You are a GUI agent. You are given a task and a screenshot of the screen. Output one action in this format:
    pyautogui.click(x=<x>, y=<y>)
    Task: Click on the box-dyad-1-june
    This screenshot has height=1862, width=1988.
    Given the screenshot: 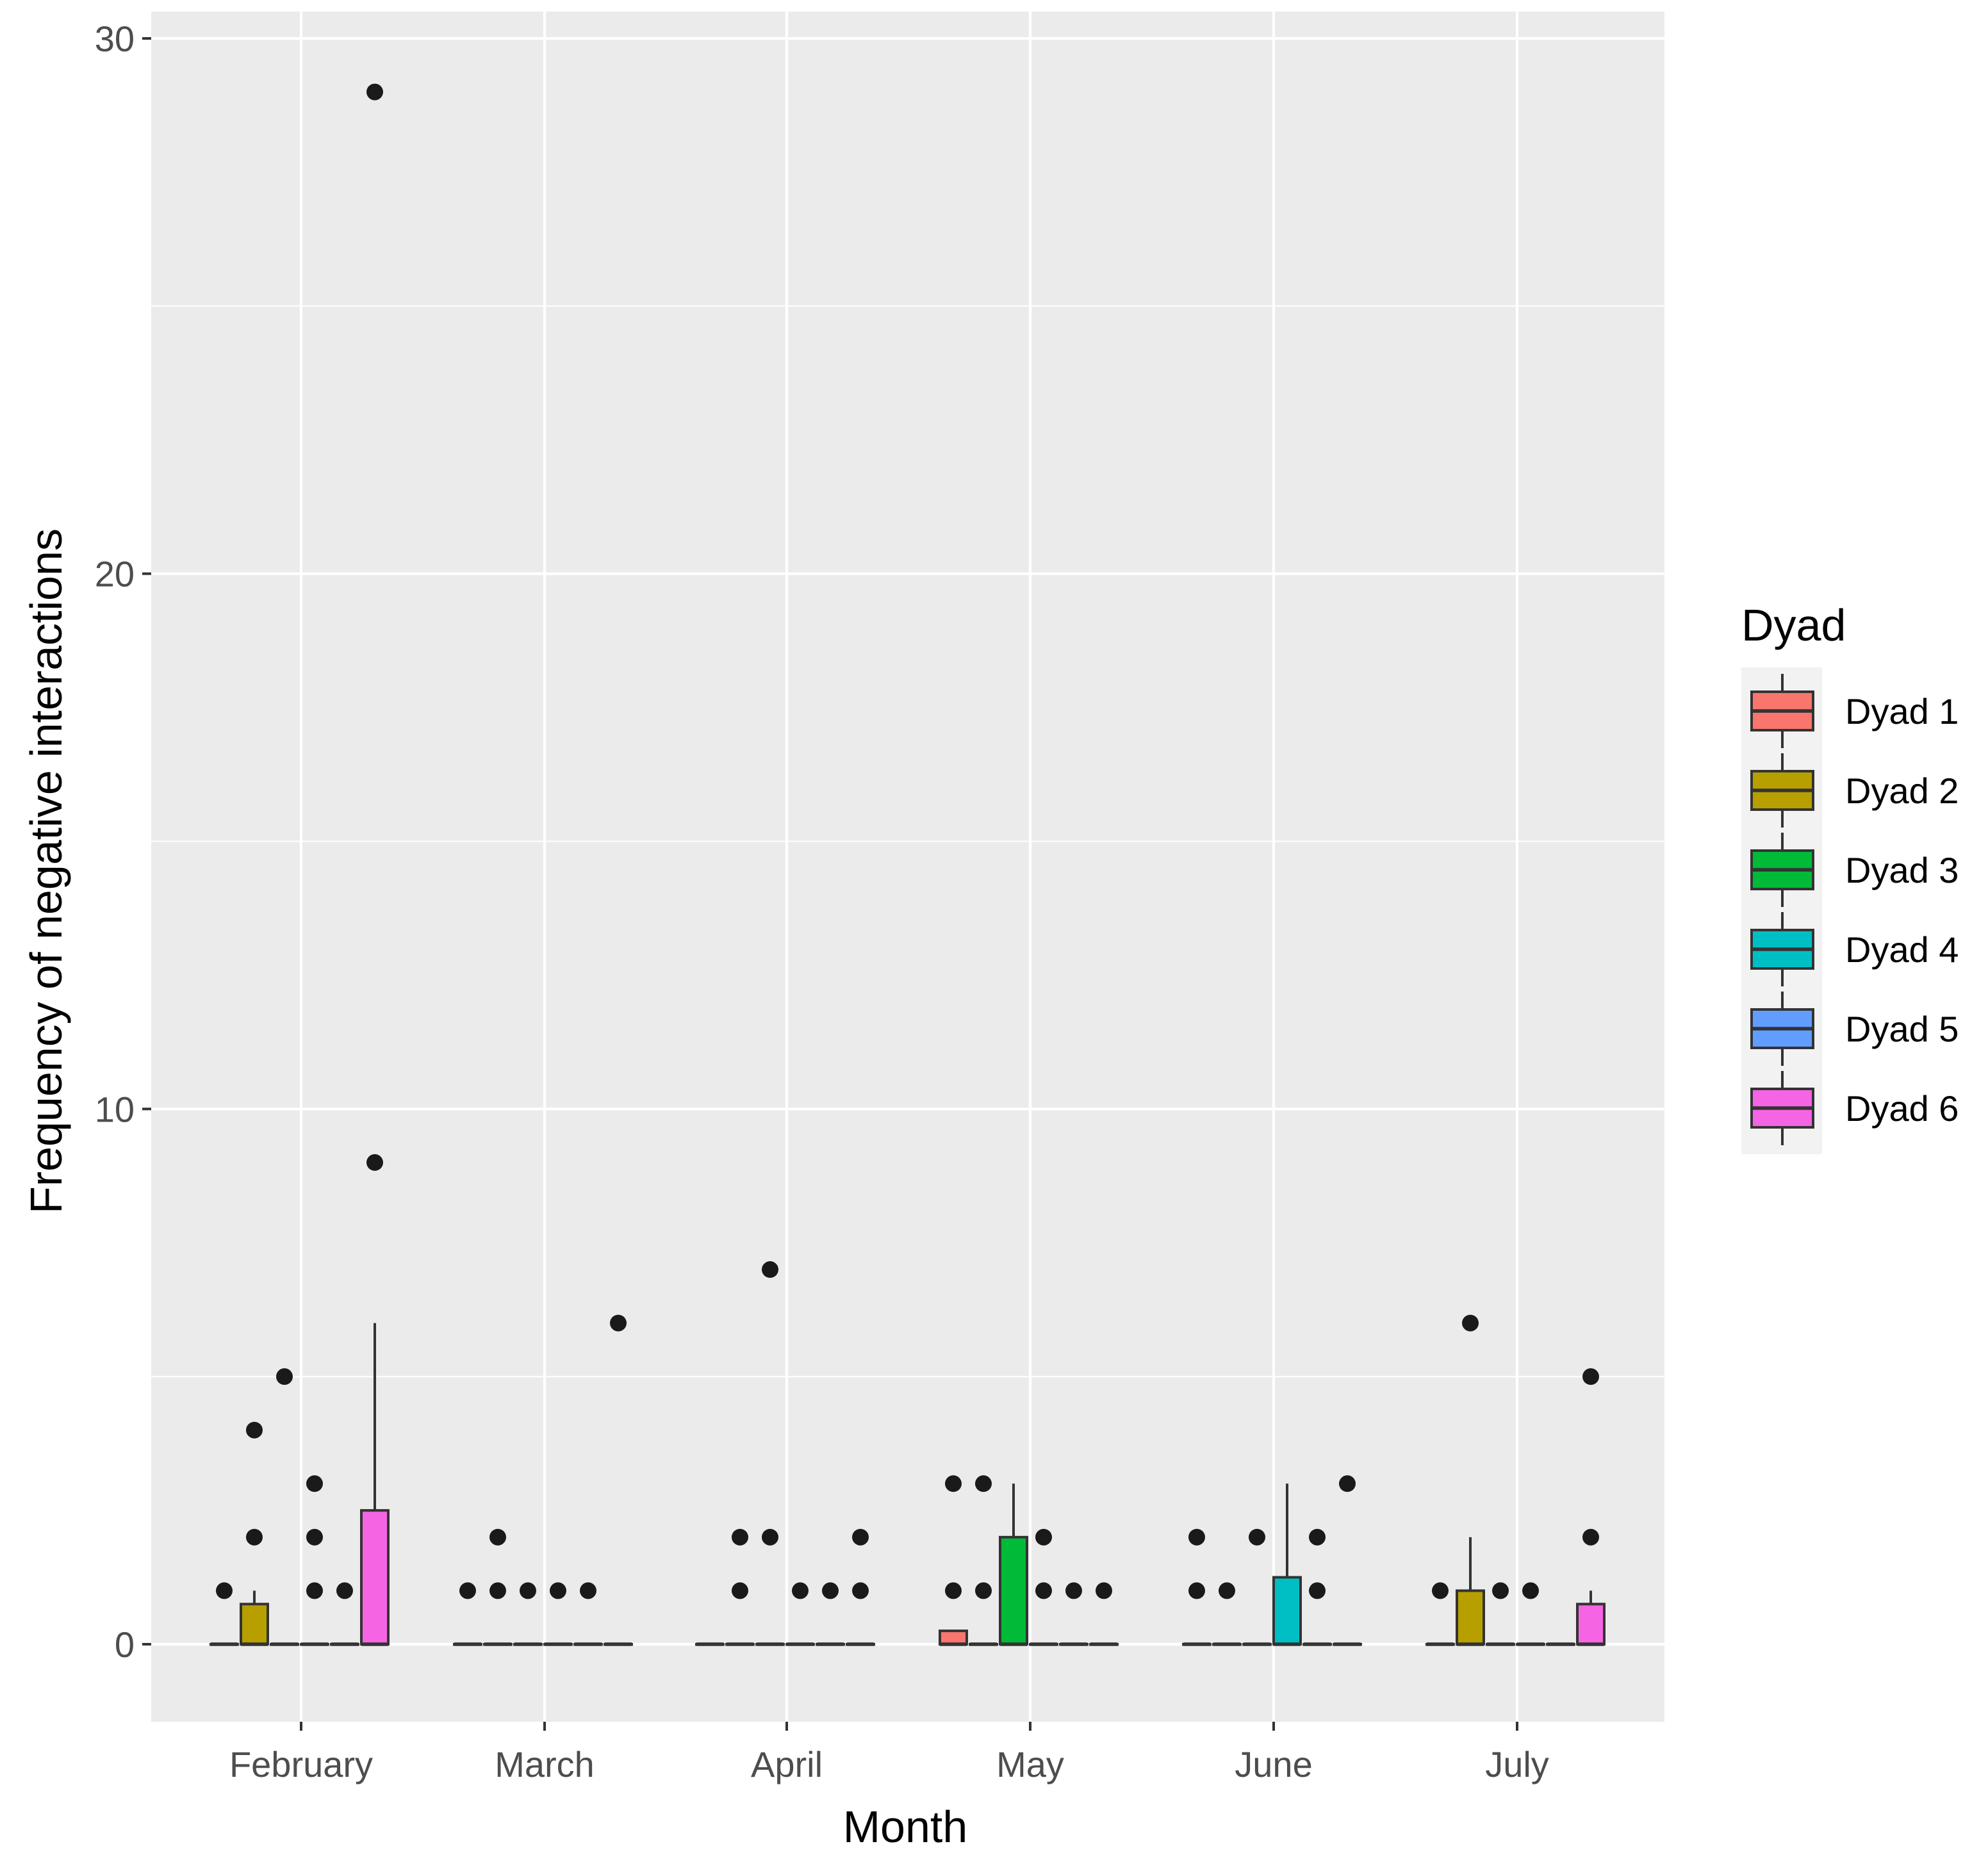 What is the action you would take?
    pyautogui.click(x=1197, y=1587)
    